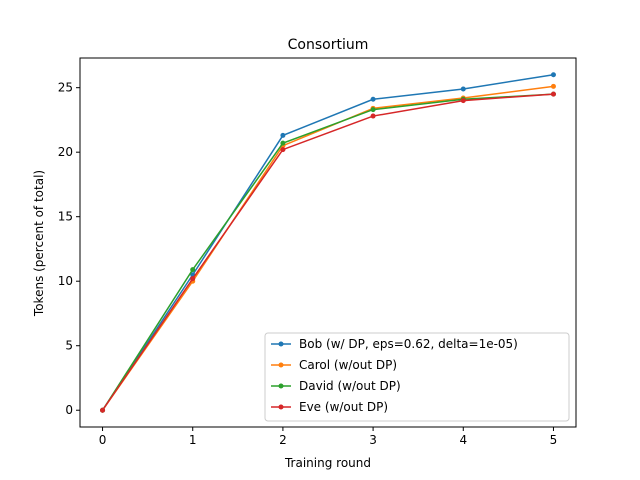 The height and width of the screenshot is (480, 640). Describe the element at coordinates (343, 407) in the screenshot. I see `legend-entry: Eve (w/out DP)` at that location.